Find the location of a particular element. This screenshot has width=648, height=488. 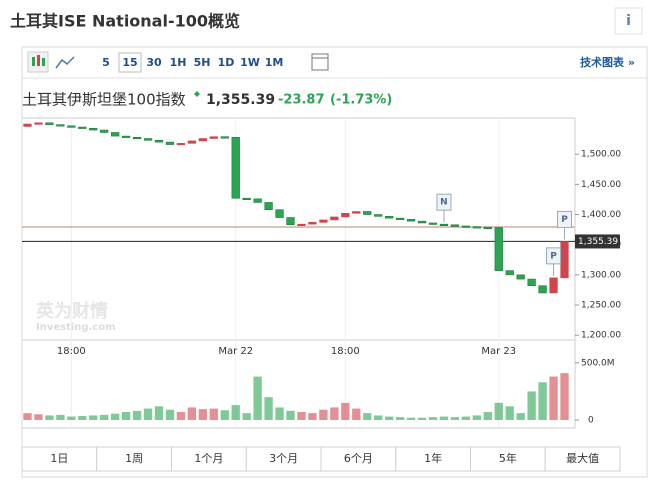

quote-name: 土耳其伊斯坦堡100指数 is located at coordinates (104, 100).